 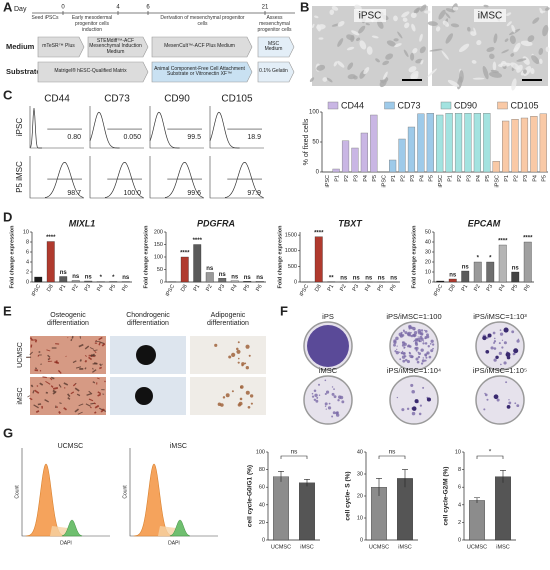 I want to click on x-tick-label: P1, so click(x=197, y=288).